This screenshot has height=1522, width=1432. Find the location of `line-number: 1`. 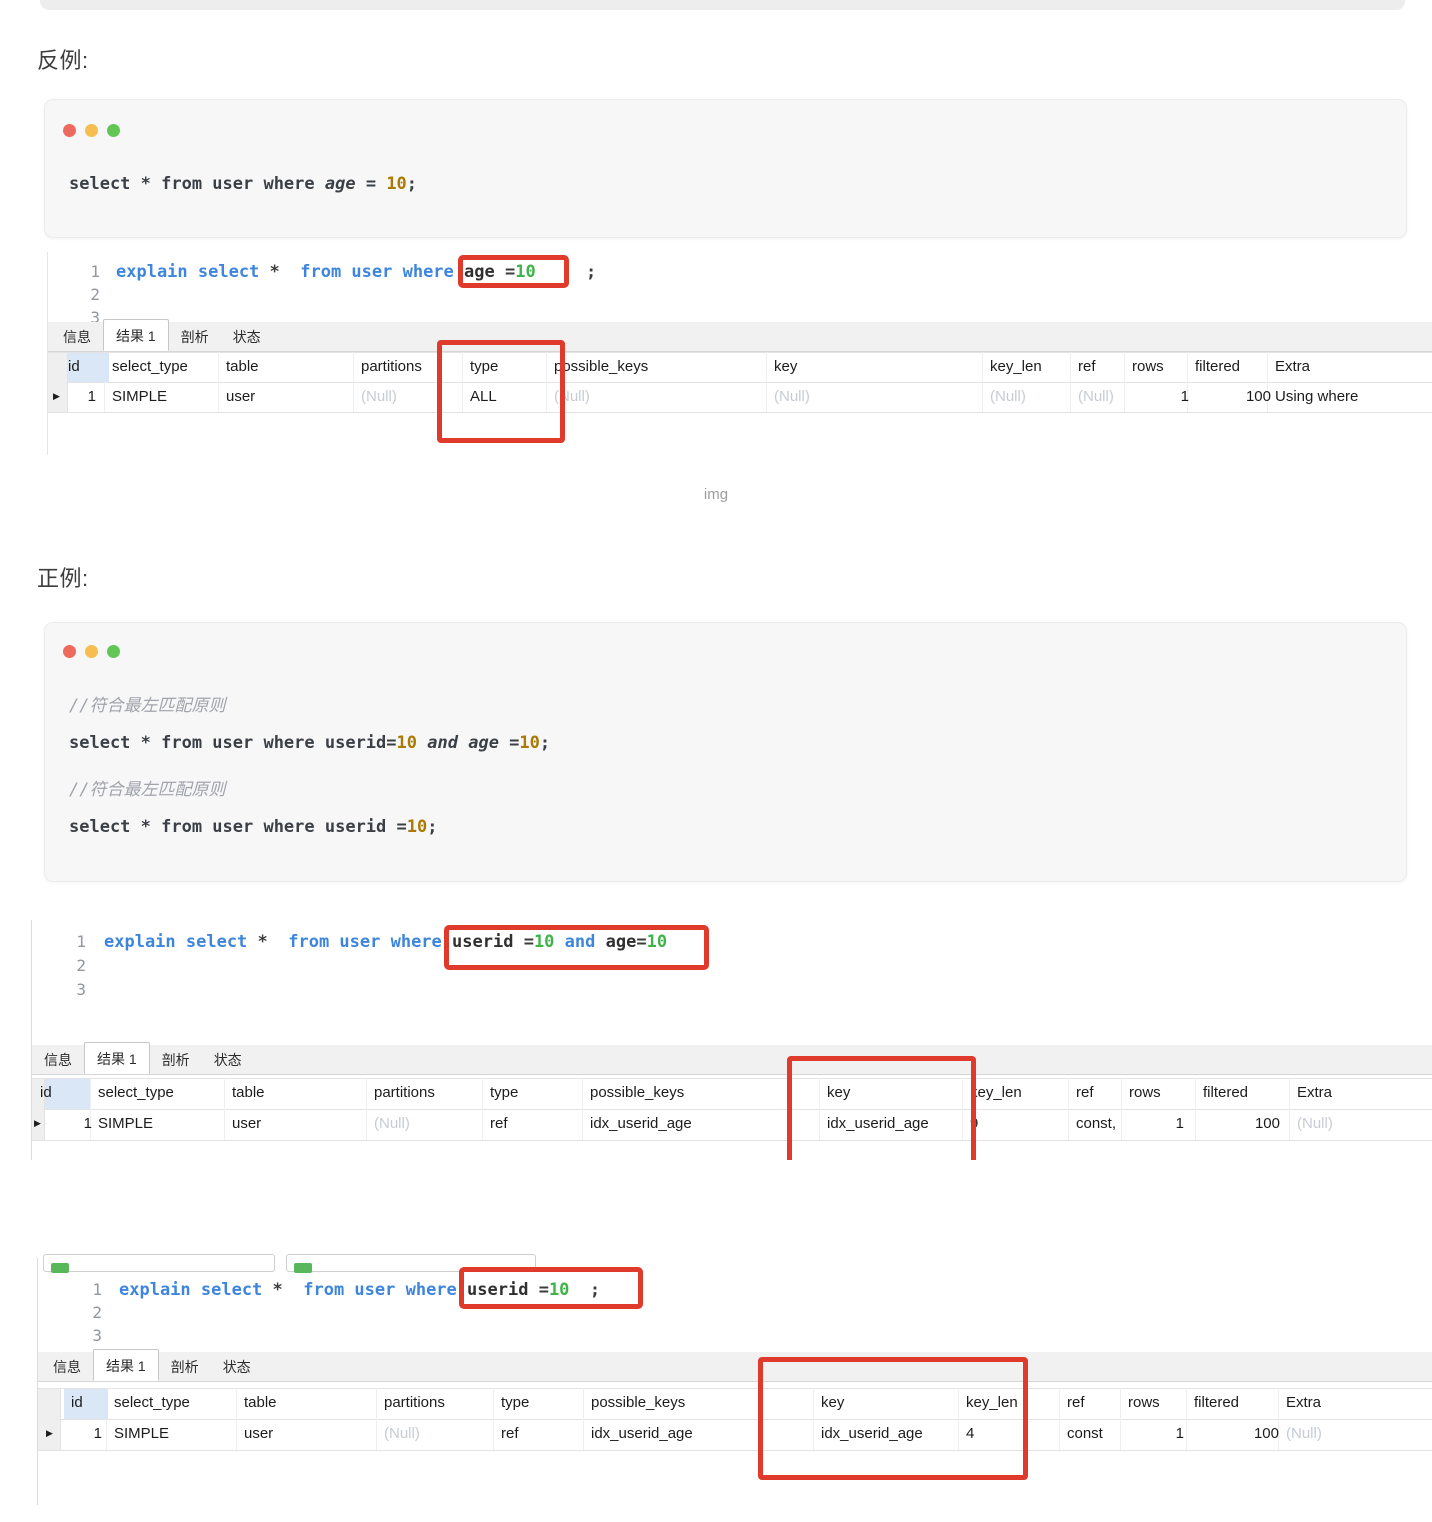

line-number: 1 is located at coordinates (97, 1289).